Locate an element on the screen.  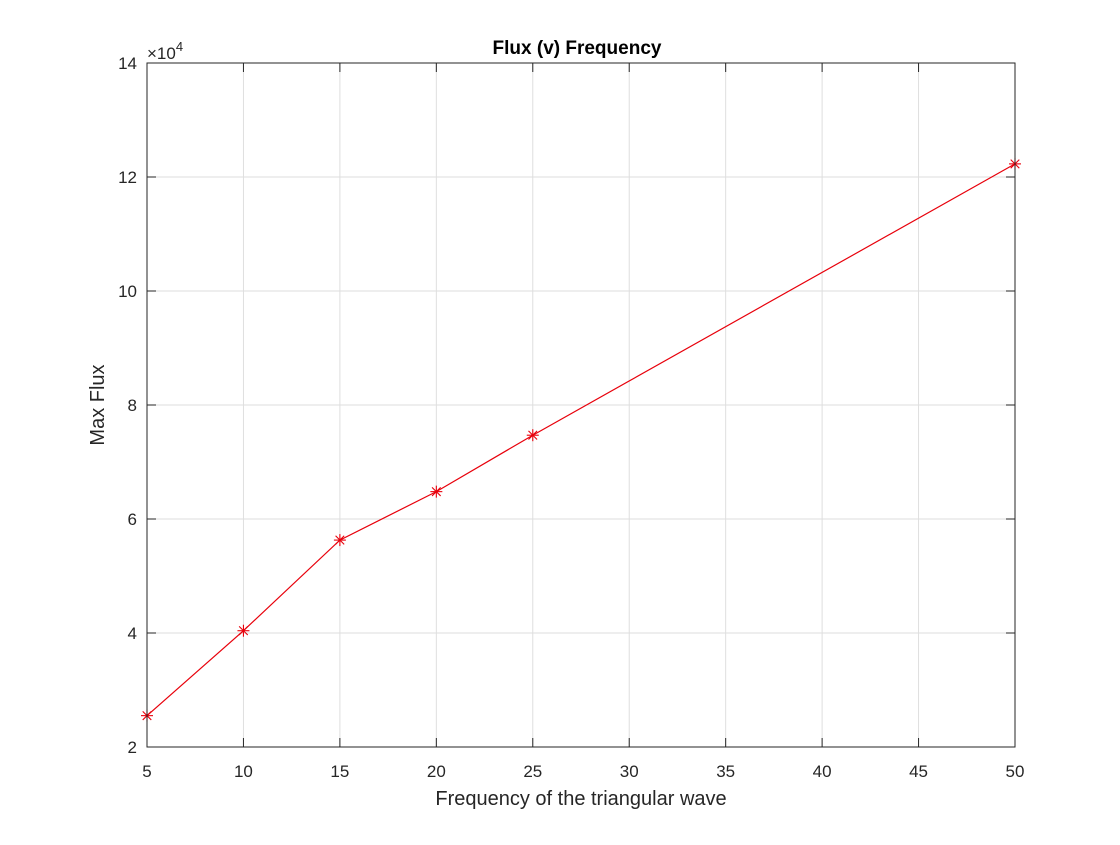
y-tick-label: 2 is located at coordinates (132, 747).